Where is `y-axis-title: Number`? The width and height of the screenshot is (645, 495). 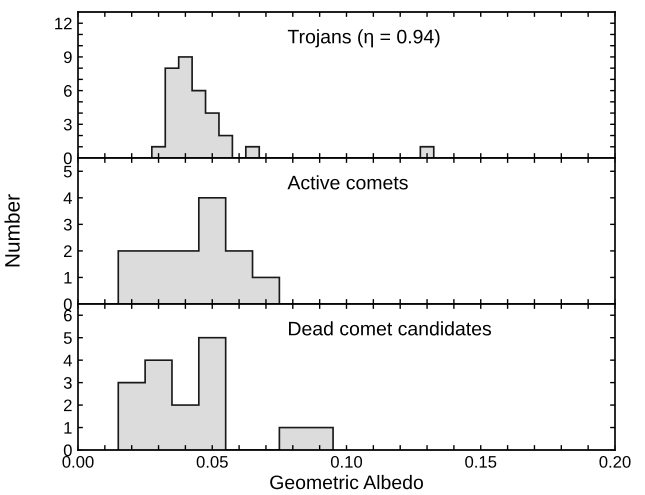 y-axis-title: Number is located at coordinates (12, 230).